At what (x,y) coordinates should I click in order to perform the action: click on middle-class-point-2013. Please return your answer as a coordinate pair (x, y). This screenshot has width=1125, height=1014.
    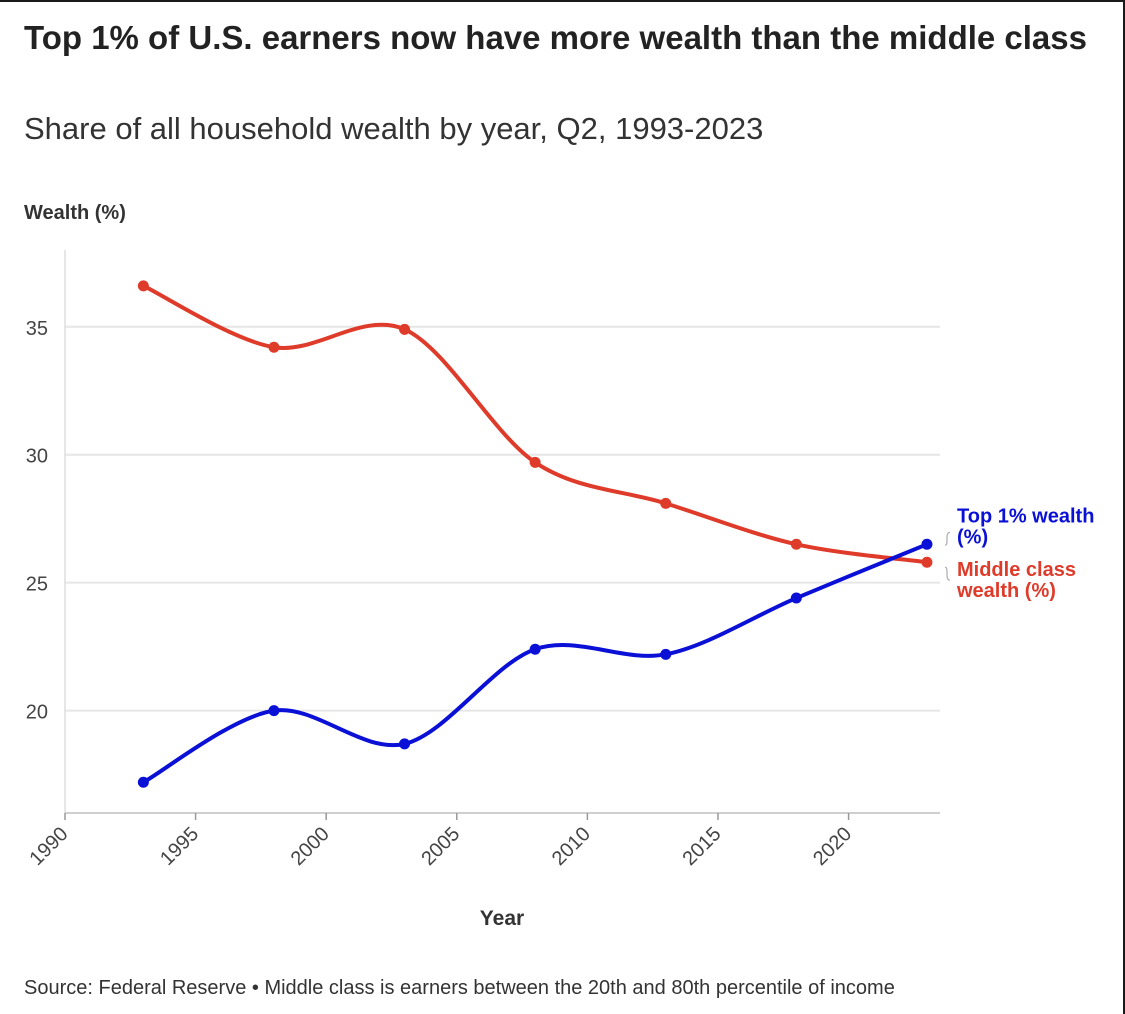
    Looking at the image, I should click on (666, 503).